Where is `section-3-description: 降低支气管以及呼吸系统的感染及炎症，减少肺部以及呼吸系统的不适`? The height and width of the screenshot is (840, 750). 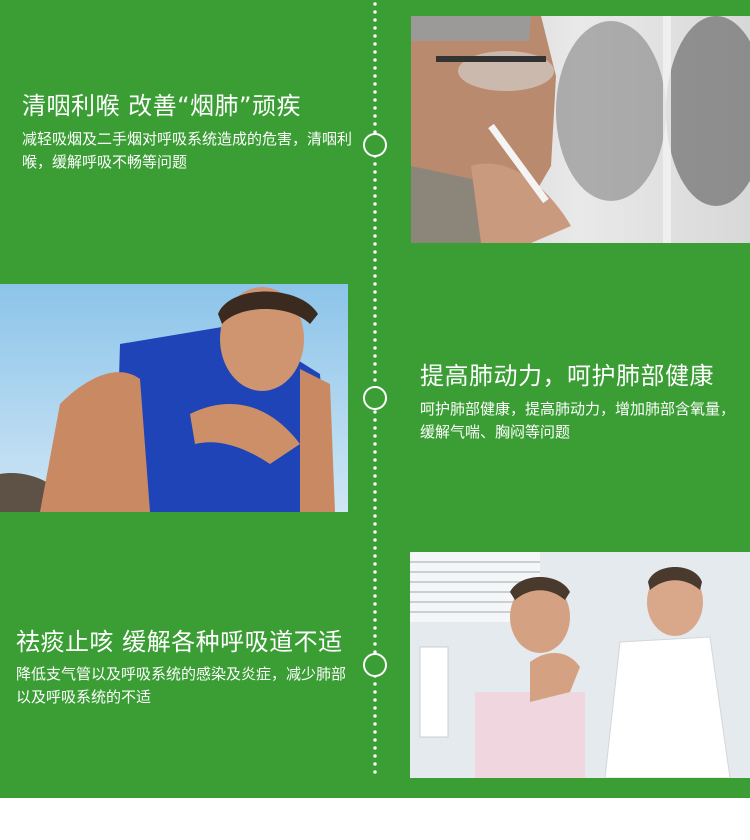 section-3-description: 降低支气管以及呼吸系统的感染及炎症，减少肺部以及呼吸系统的不适 is located at coordinates (181, 685).